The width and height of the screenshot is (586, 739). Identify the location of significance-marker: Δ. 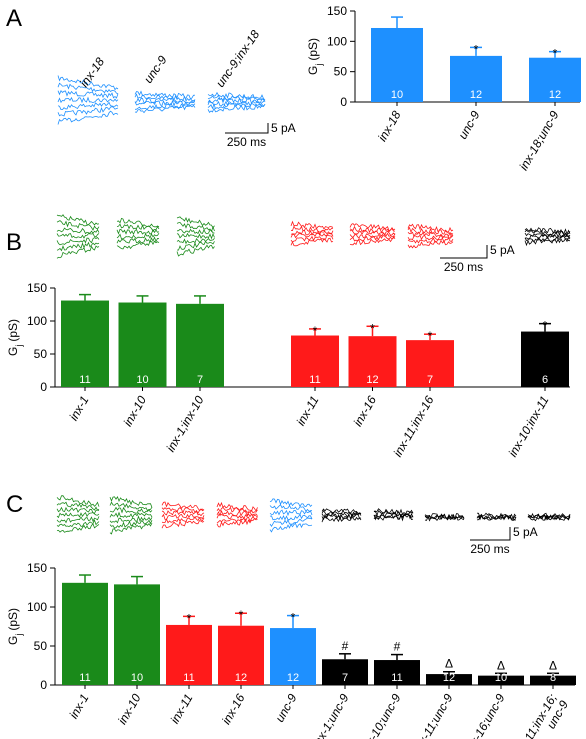
(449, 664).